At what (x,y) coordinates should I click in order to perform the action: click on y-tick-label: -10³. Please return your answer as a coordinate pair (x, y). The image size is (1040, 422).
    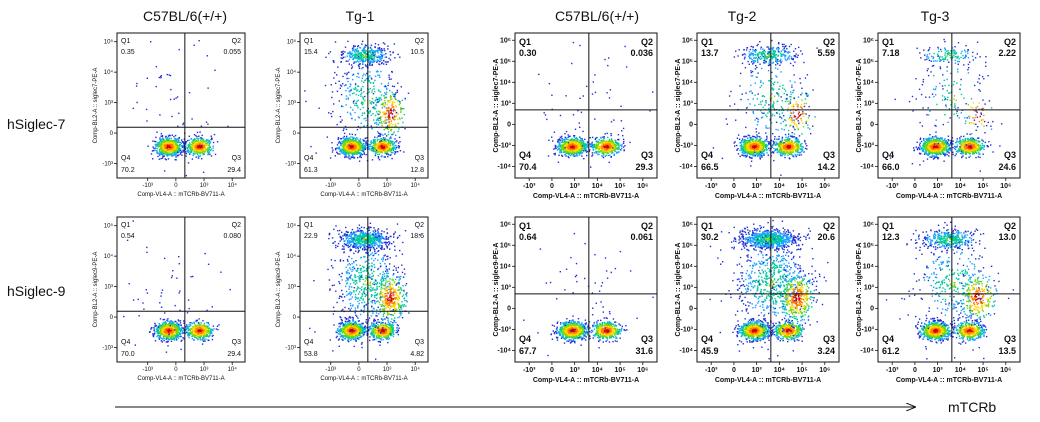
    Looking at the image, I should click on (505, 145).